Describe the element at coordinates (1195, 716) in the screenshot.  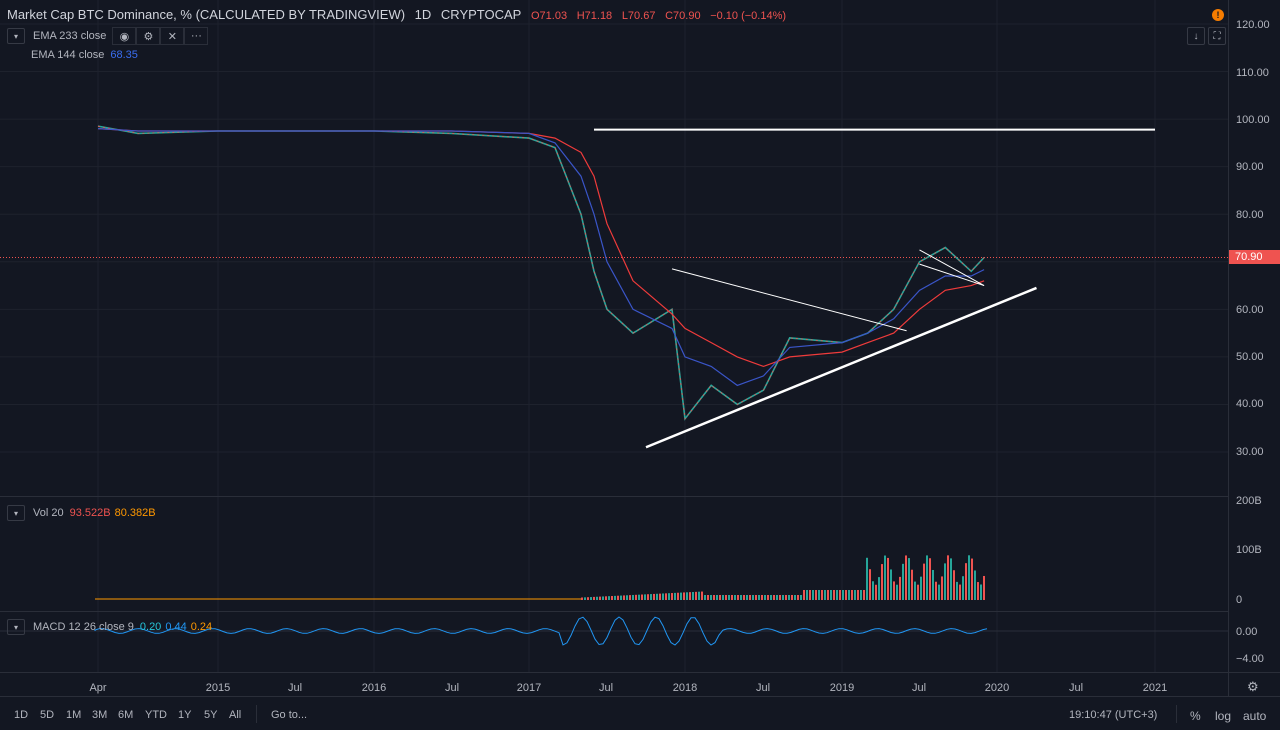
I see `percent-toggle: %` at that location.